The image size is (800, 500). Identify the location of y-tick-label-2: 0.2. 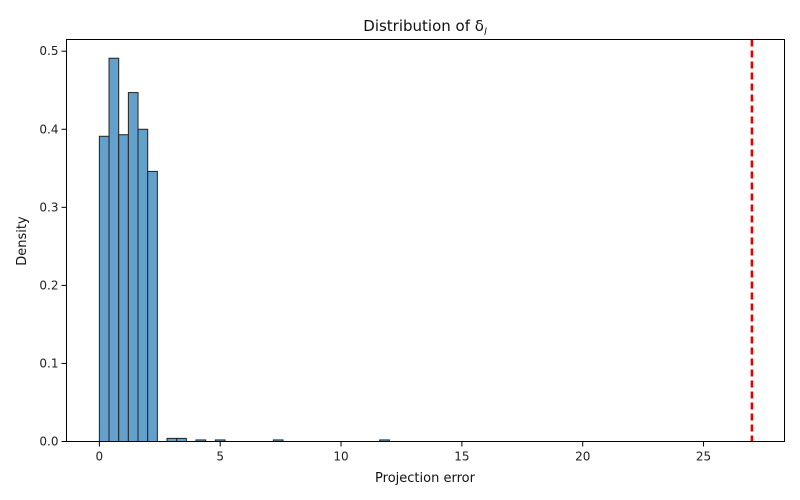
(48, 285).